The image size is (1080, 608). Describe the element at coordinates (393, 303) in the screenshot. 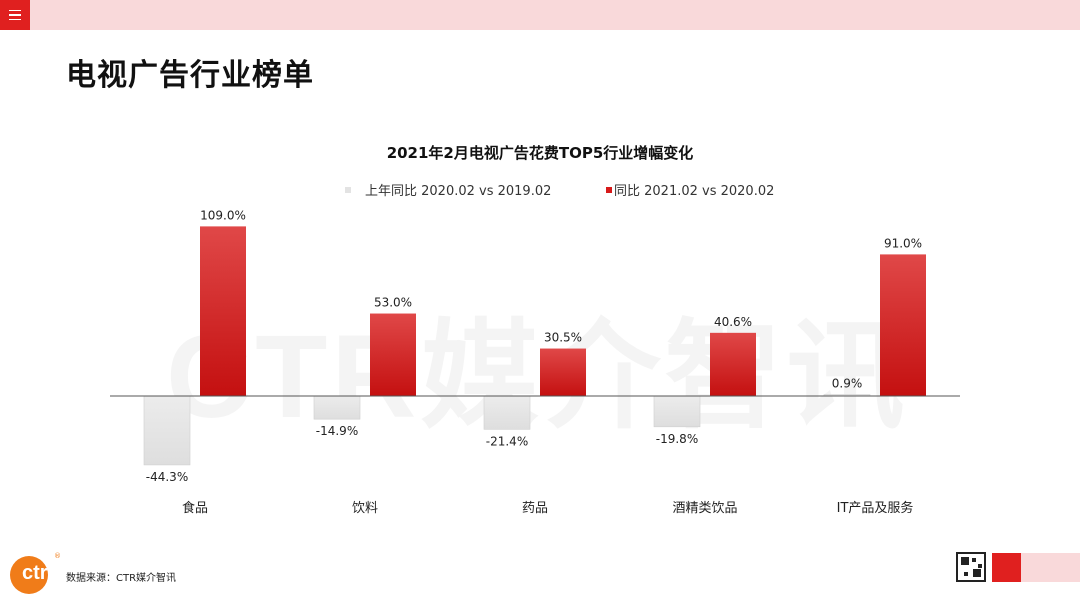

I see `data-label-current-year-1: 53.0%` at that location.